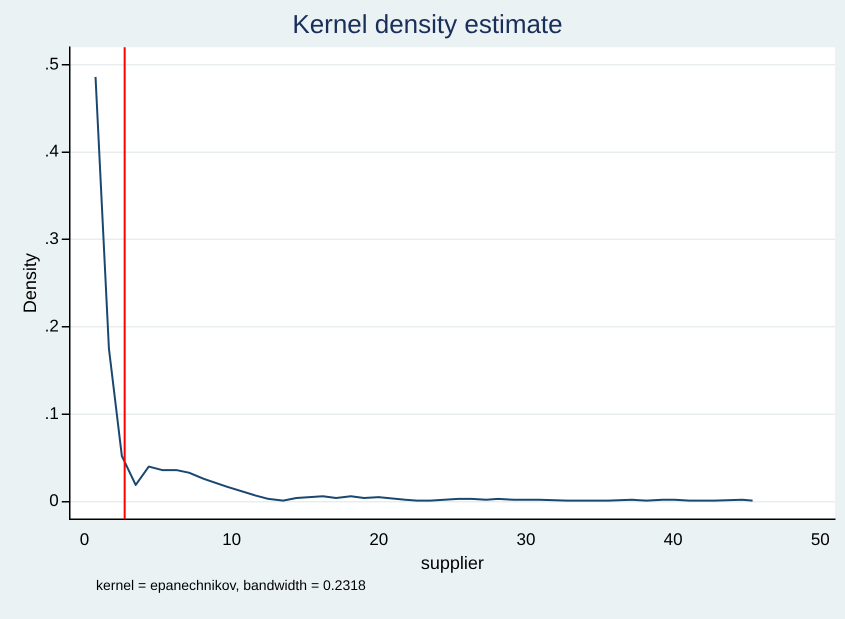 This screenshot has width=845, height=619. Describe the element at coordinates (51, 413) in the screenshot. I see `y-tick-label: .1` at that location.